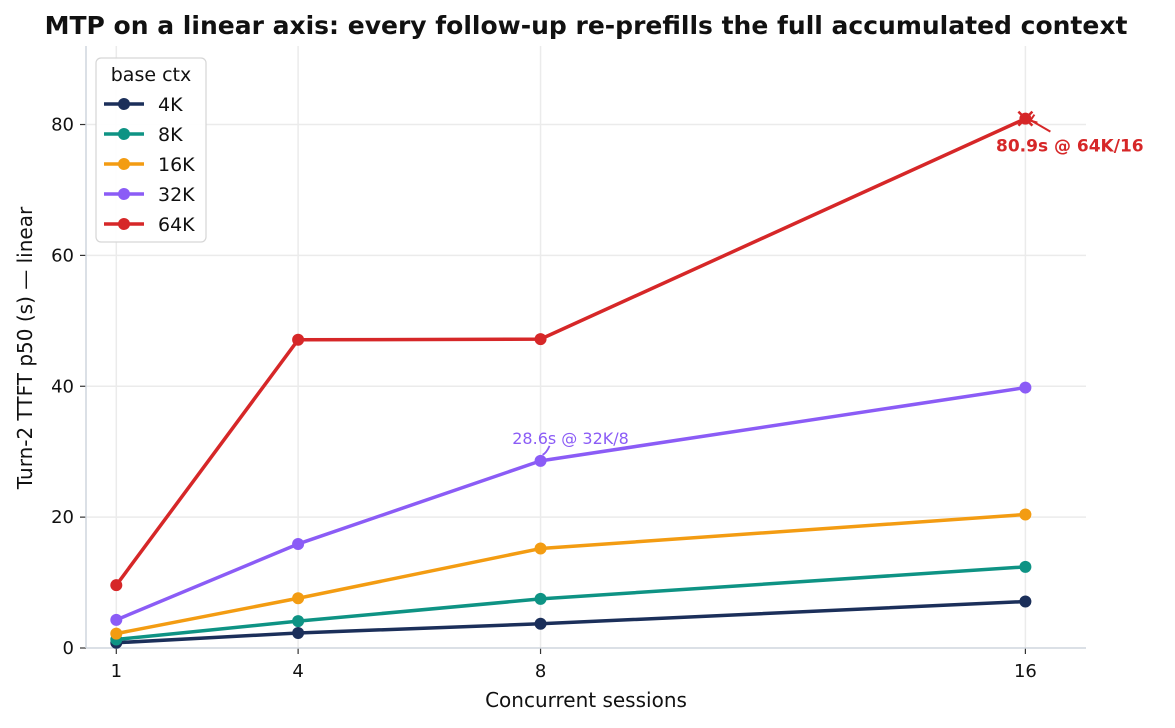  What do you see at coordinates (176, 225) in the screenshot?
I see `legend-label: 64K` at bounding box center [176, 225].